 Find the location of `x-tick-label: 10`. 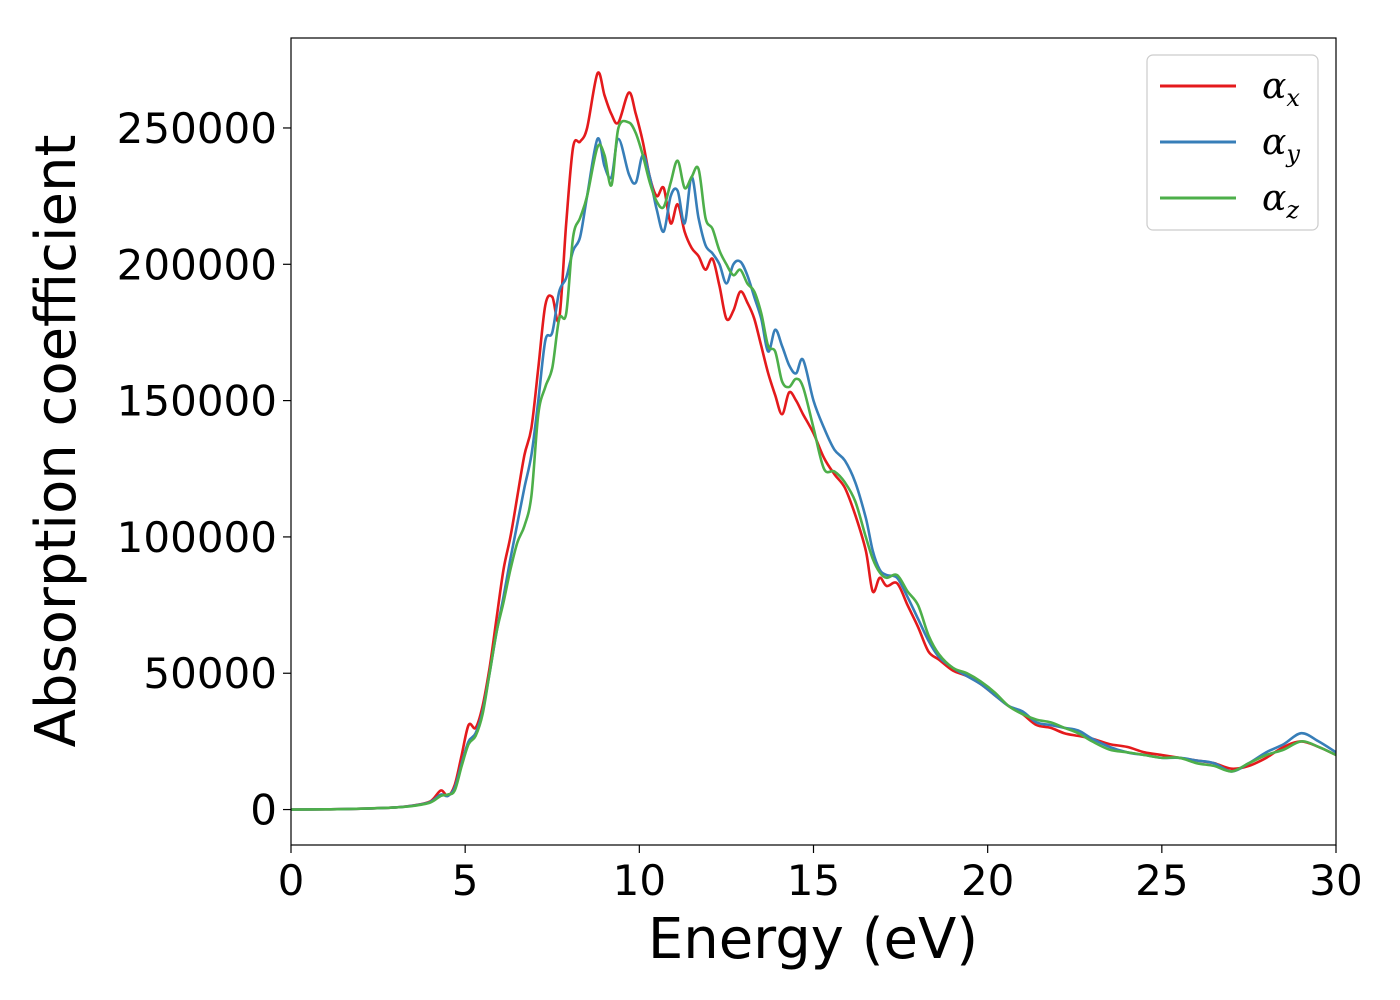

x-tick-label: 10 is located at coordinates (639, 880).